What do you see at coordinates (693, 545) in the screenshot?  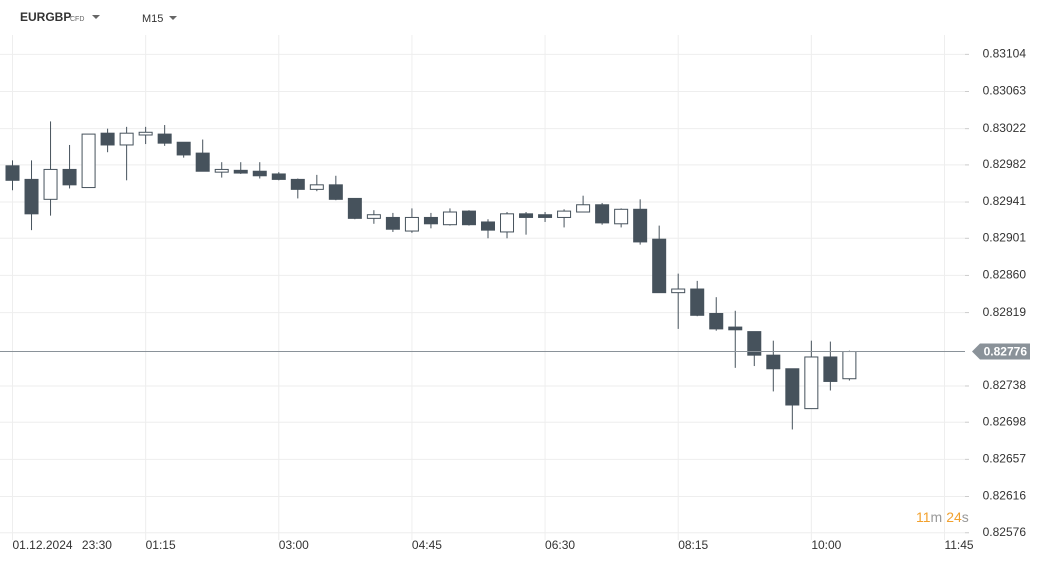 I see `x-tick-label: 08:15` at bounding box center [693, 545].